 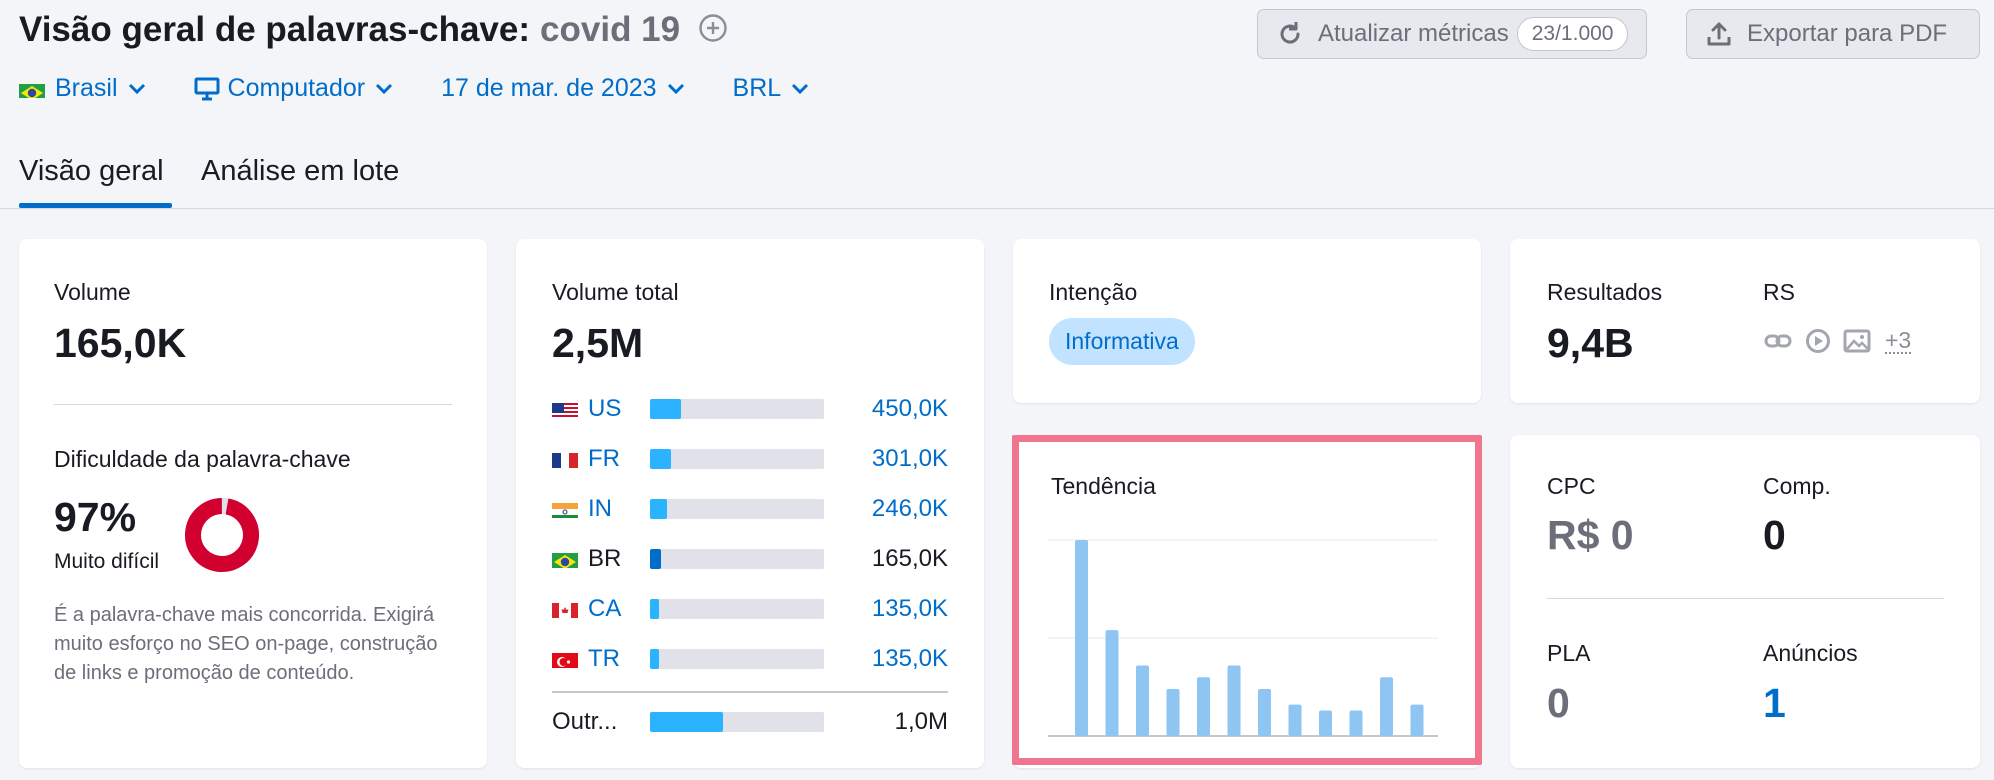 What do you see at coordinates (565, 409) in the screenshot?
I see `us-flag-icon` at bounding box center [565, 409].